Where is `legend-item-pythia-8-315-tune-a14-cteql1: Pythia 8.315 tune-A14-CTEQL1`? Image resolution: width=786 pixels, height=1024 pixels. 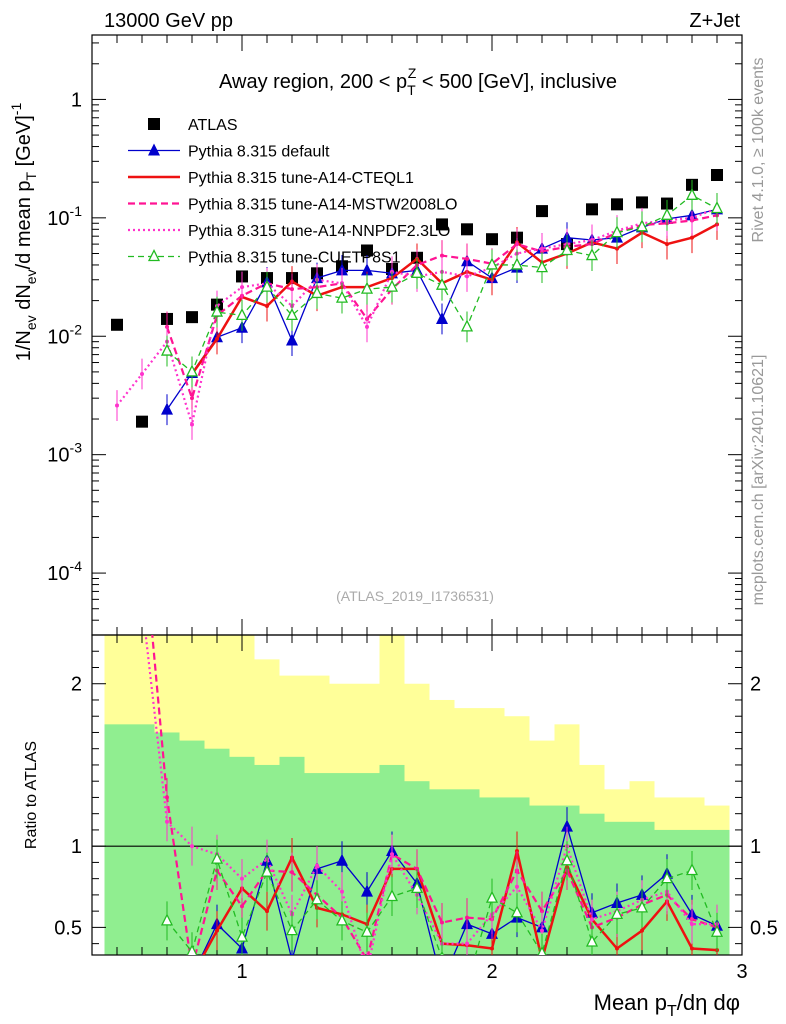
legend-item-pythia-8-315-tune-a14-cteql1: Pythia 8.315 tune-A14-CTEQL1 is located at coordinates (271, 178).